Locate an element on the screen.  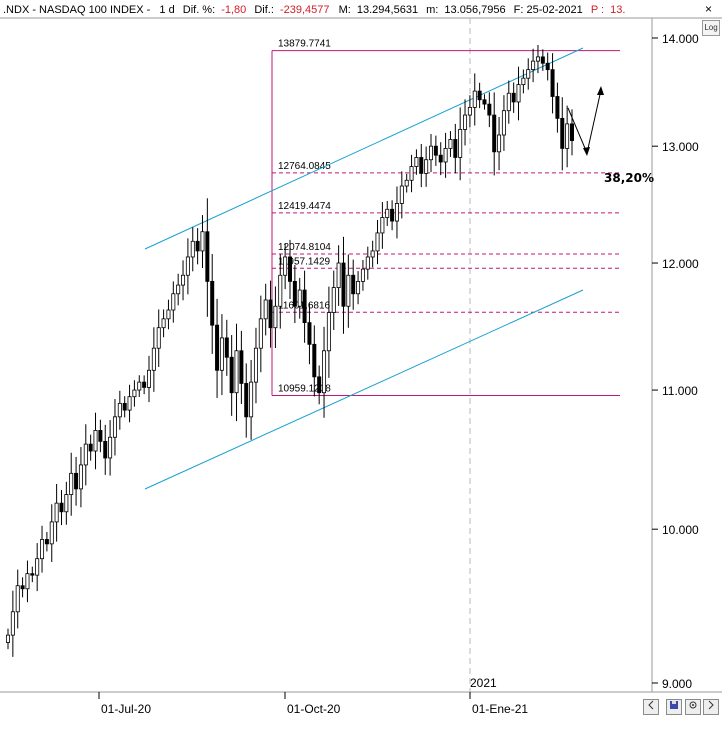
min-value: 13.056,7956 is located at coordinates (474, 10).